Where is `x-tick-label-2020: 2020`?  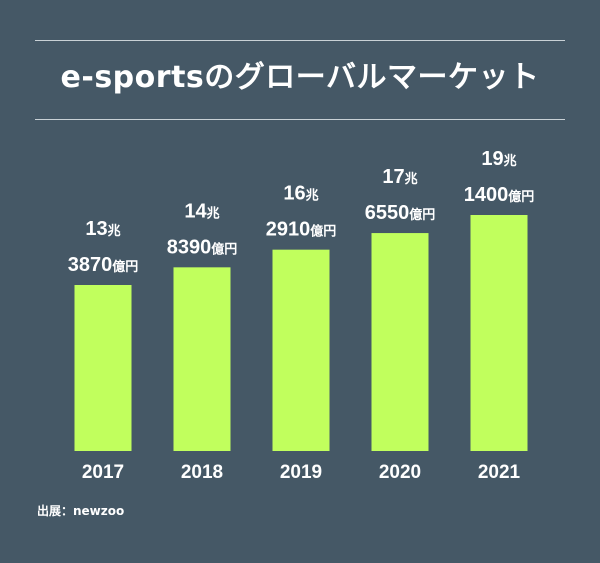
x-tick-label-2020: 2020 is located at coordinates (400, 472).